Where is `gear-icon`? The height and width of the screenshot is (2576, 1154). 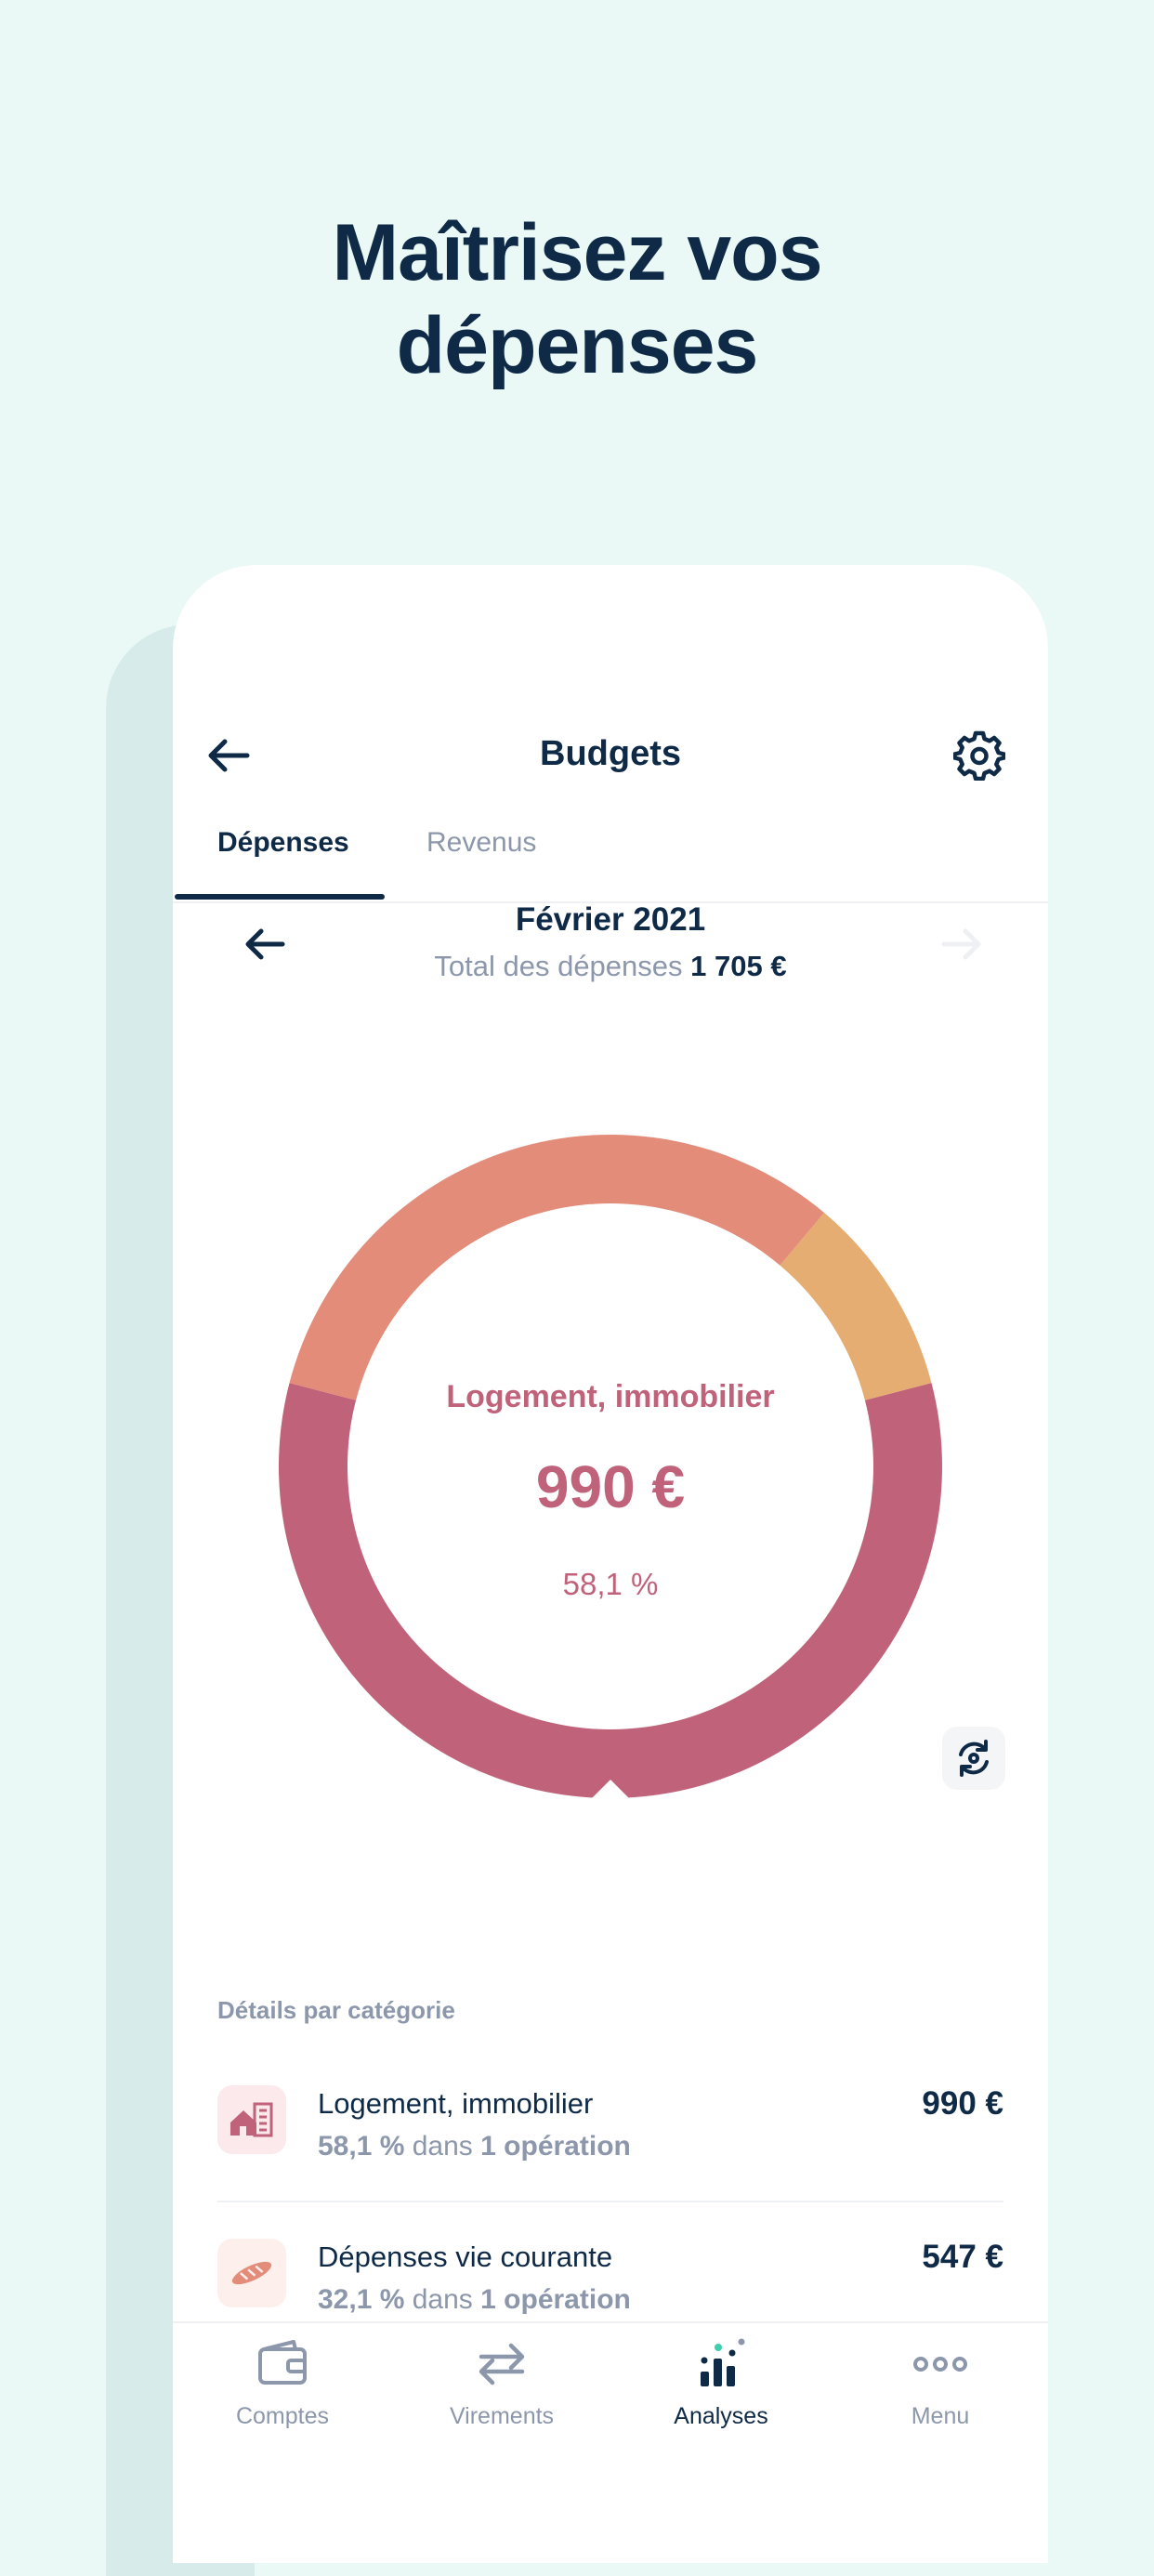
gear-icon is located at coordinates (979, 756).